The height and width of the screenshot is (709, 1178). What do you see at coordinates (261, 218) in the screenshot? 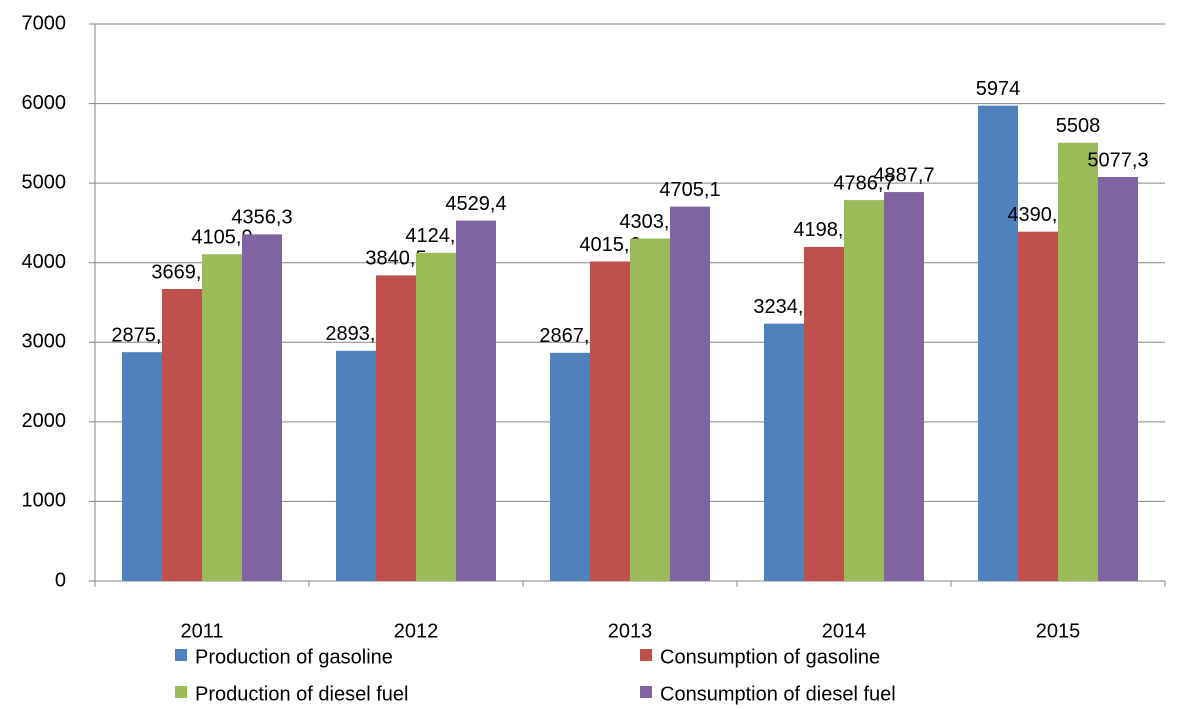
I see `data-label: 4356,3` at bounding box center [261, 218].